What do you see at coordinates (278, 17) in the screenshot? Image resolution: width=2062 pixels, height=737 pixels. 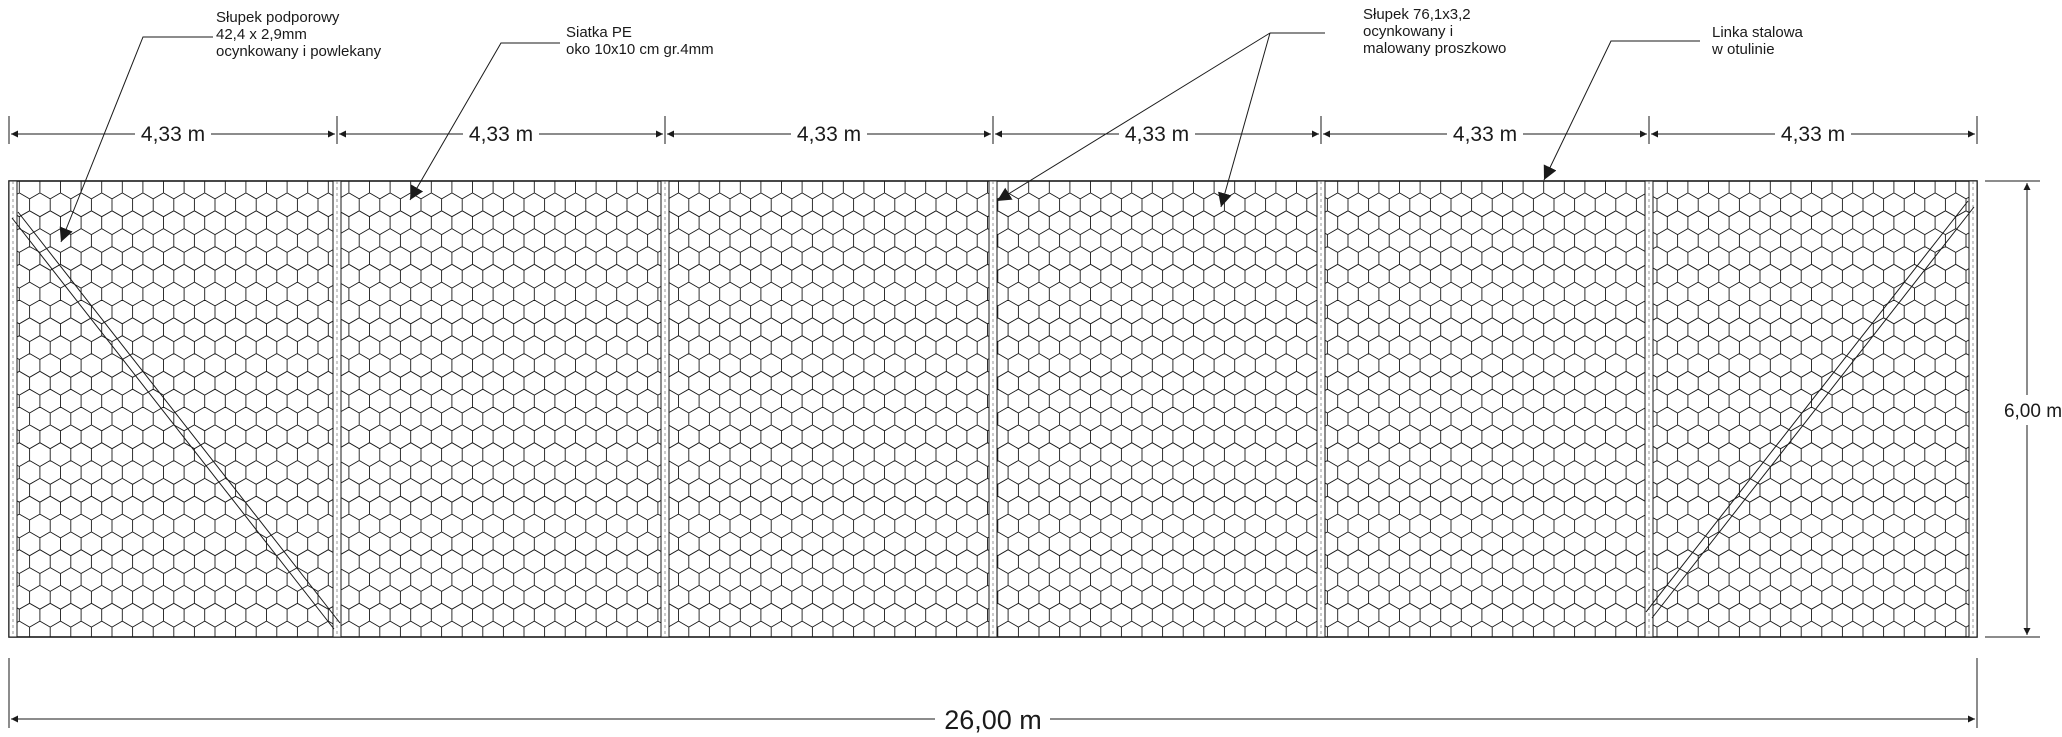 I see `support-post-line1: Słupek podporowy` at bounding box center [278, 17].